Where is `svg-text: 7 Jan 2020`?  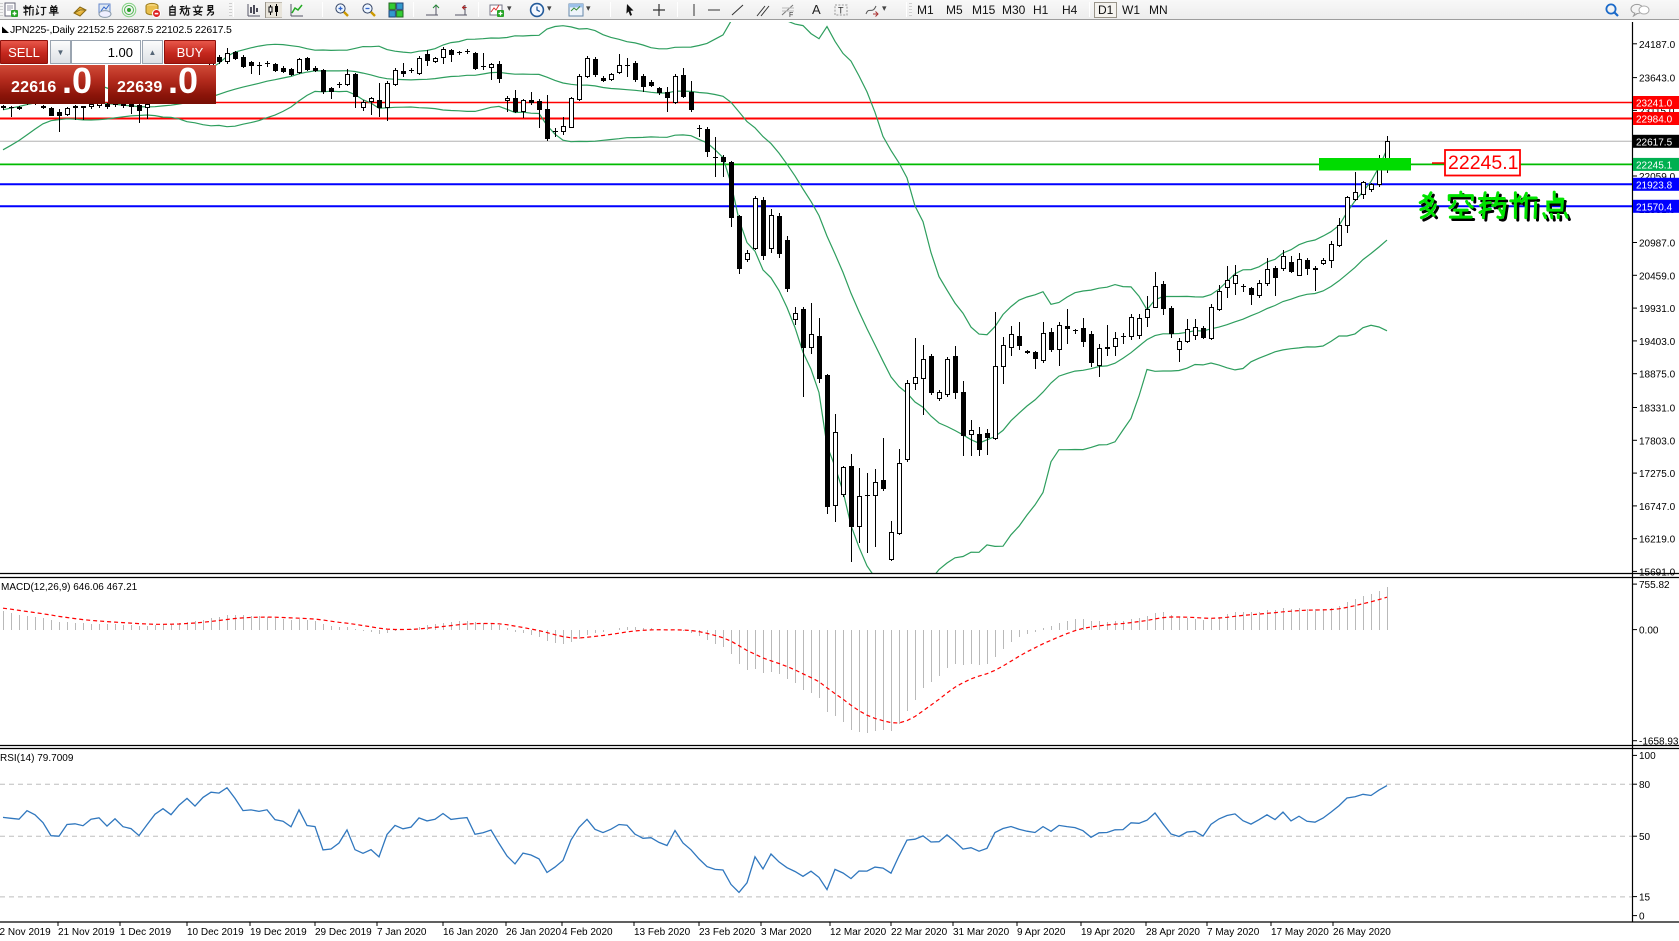 svg-text: 7 Jan 2020 is located at coordinates (402, 932).